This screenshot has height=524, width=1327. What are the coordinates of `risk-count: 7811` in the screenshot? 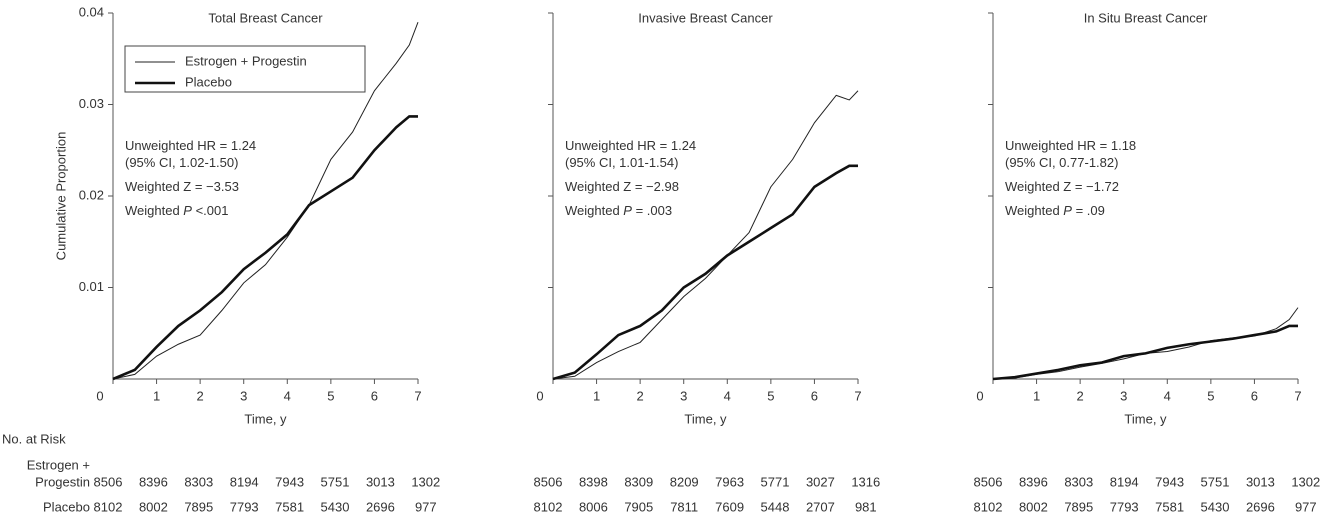 It's located at (684, 506).